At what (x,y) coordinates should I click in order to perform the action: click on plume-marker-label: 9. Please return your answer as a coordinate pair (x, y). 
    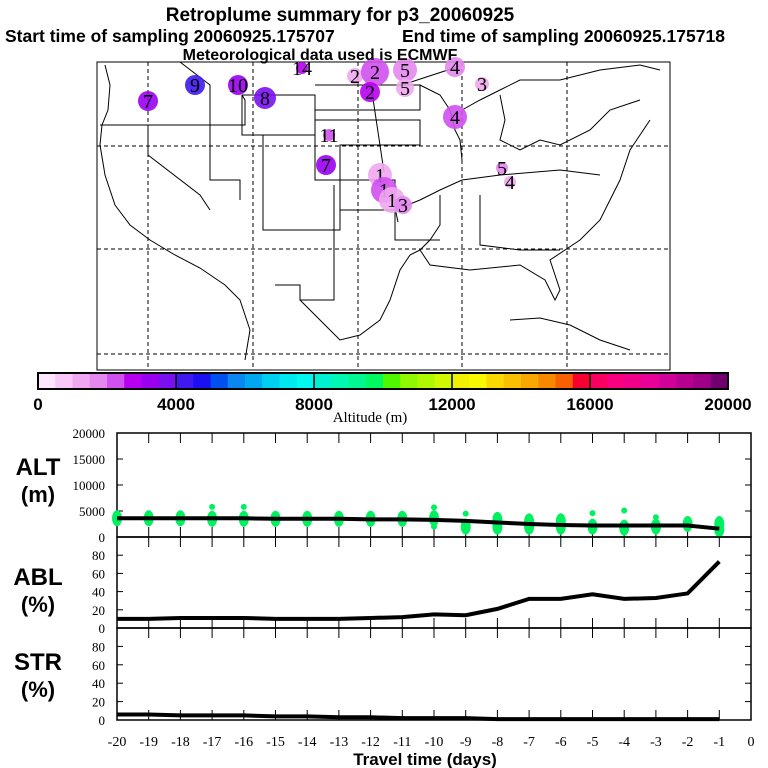
    Looking at the image, I should click on (195, 86).